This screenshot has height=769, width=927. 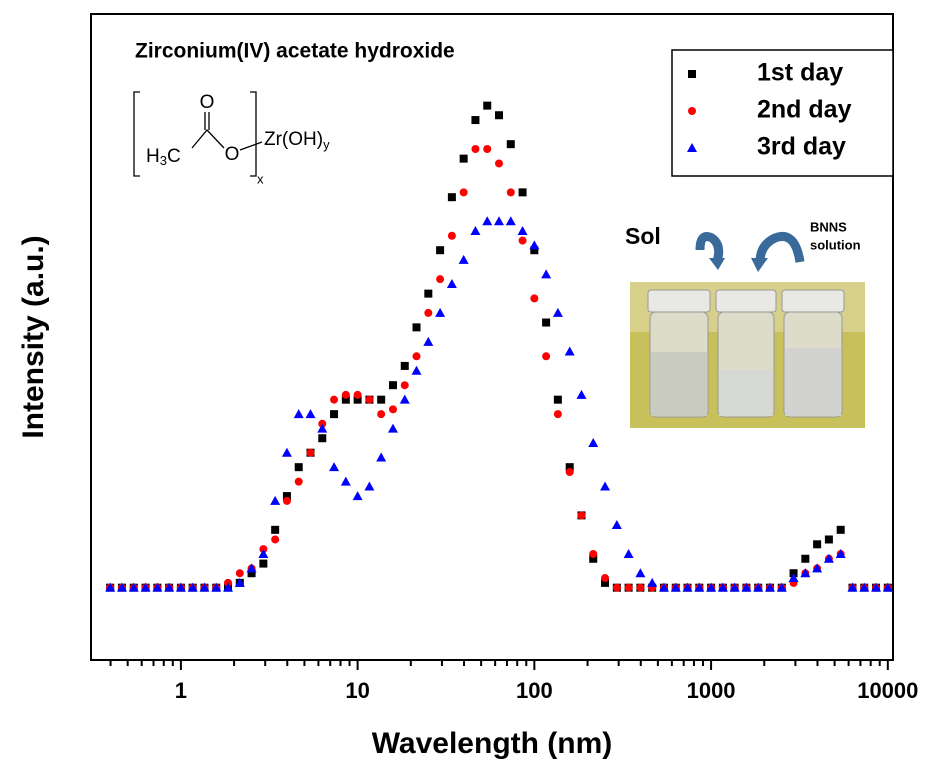 What do you see at coordinates (800, 73) in the screenshot?
I see `legend-label: 1st day` at bounding box center [800, 73].